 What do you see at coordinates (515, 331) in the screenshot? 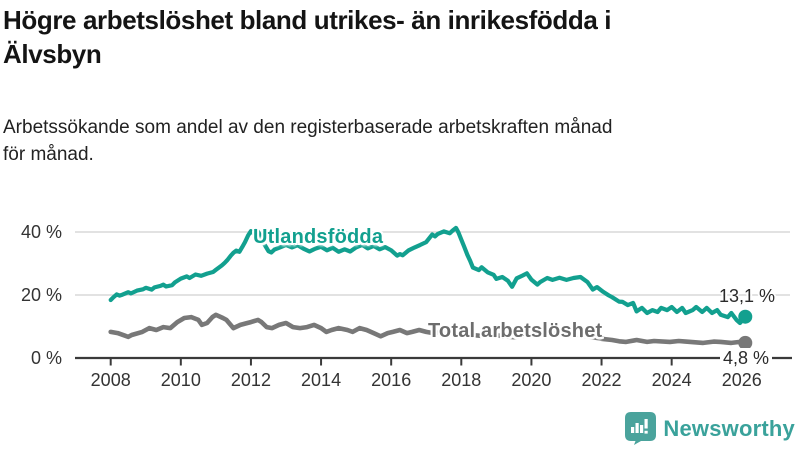
I see `series-label-total-arbetsloshet: Total arbetslöshet` at bounding box center [515, 331].